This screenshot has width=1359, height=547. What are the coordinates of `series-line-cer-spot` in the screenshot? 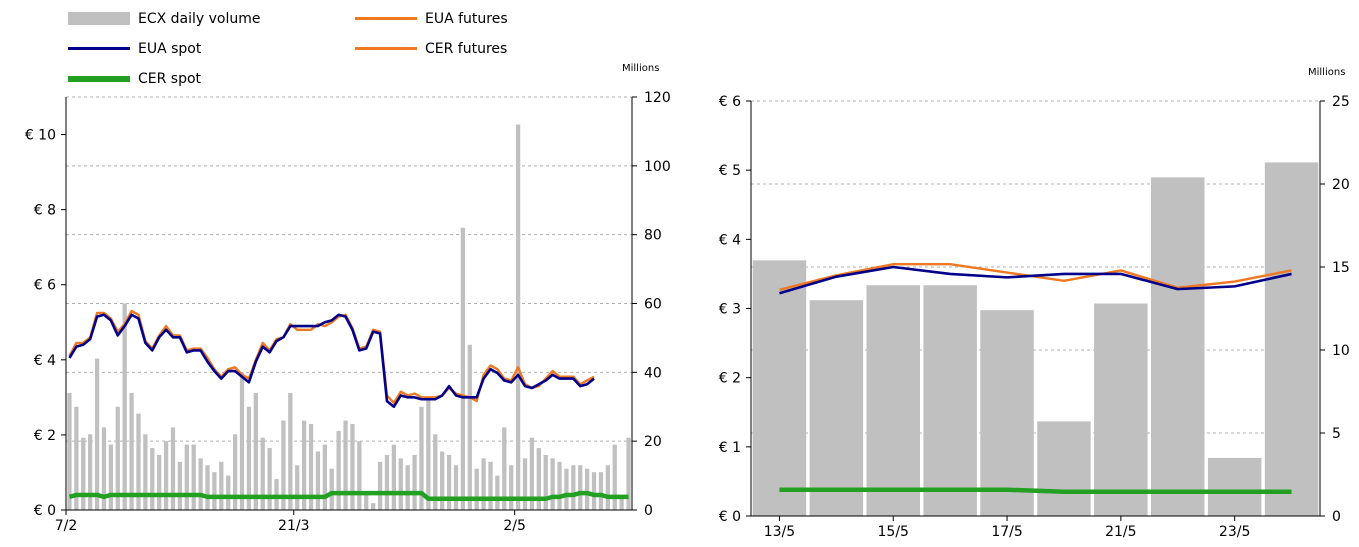 It's located at (348, 495).